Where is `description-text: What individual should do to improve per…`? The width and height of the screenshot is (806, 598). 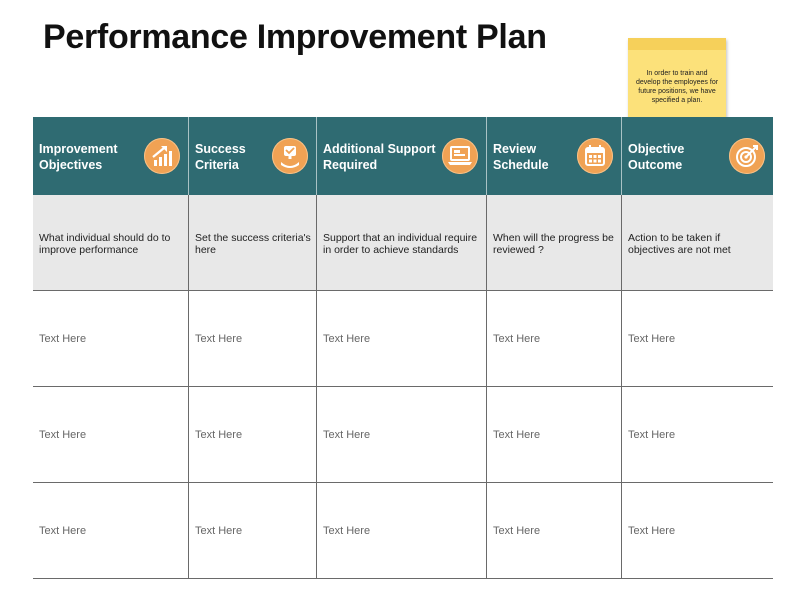 description-text: What individual should do to improve per… is located at coordinates (105, 244).